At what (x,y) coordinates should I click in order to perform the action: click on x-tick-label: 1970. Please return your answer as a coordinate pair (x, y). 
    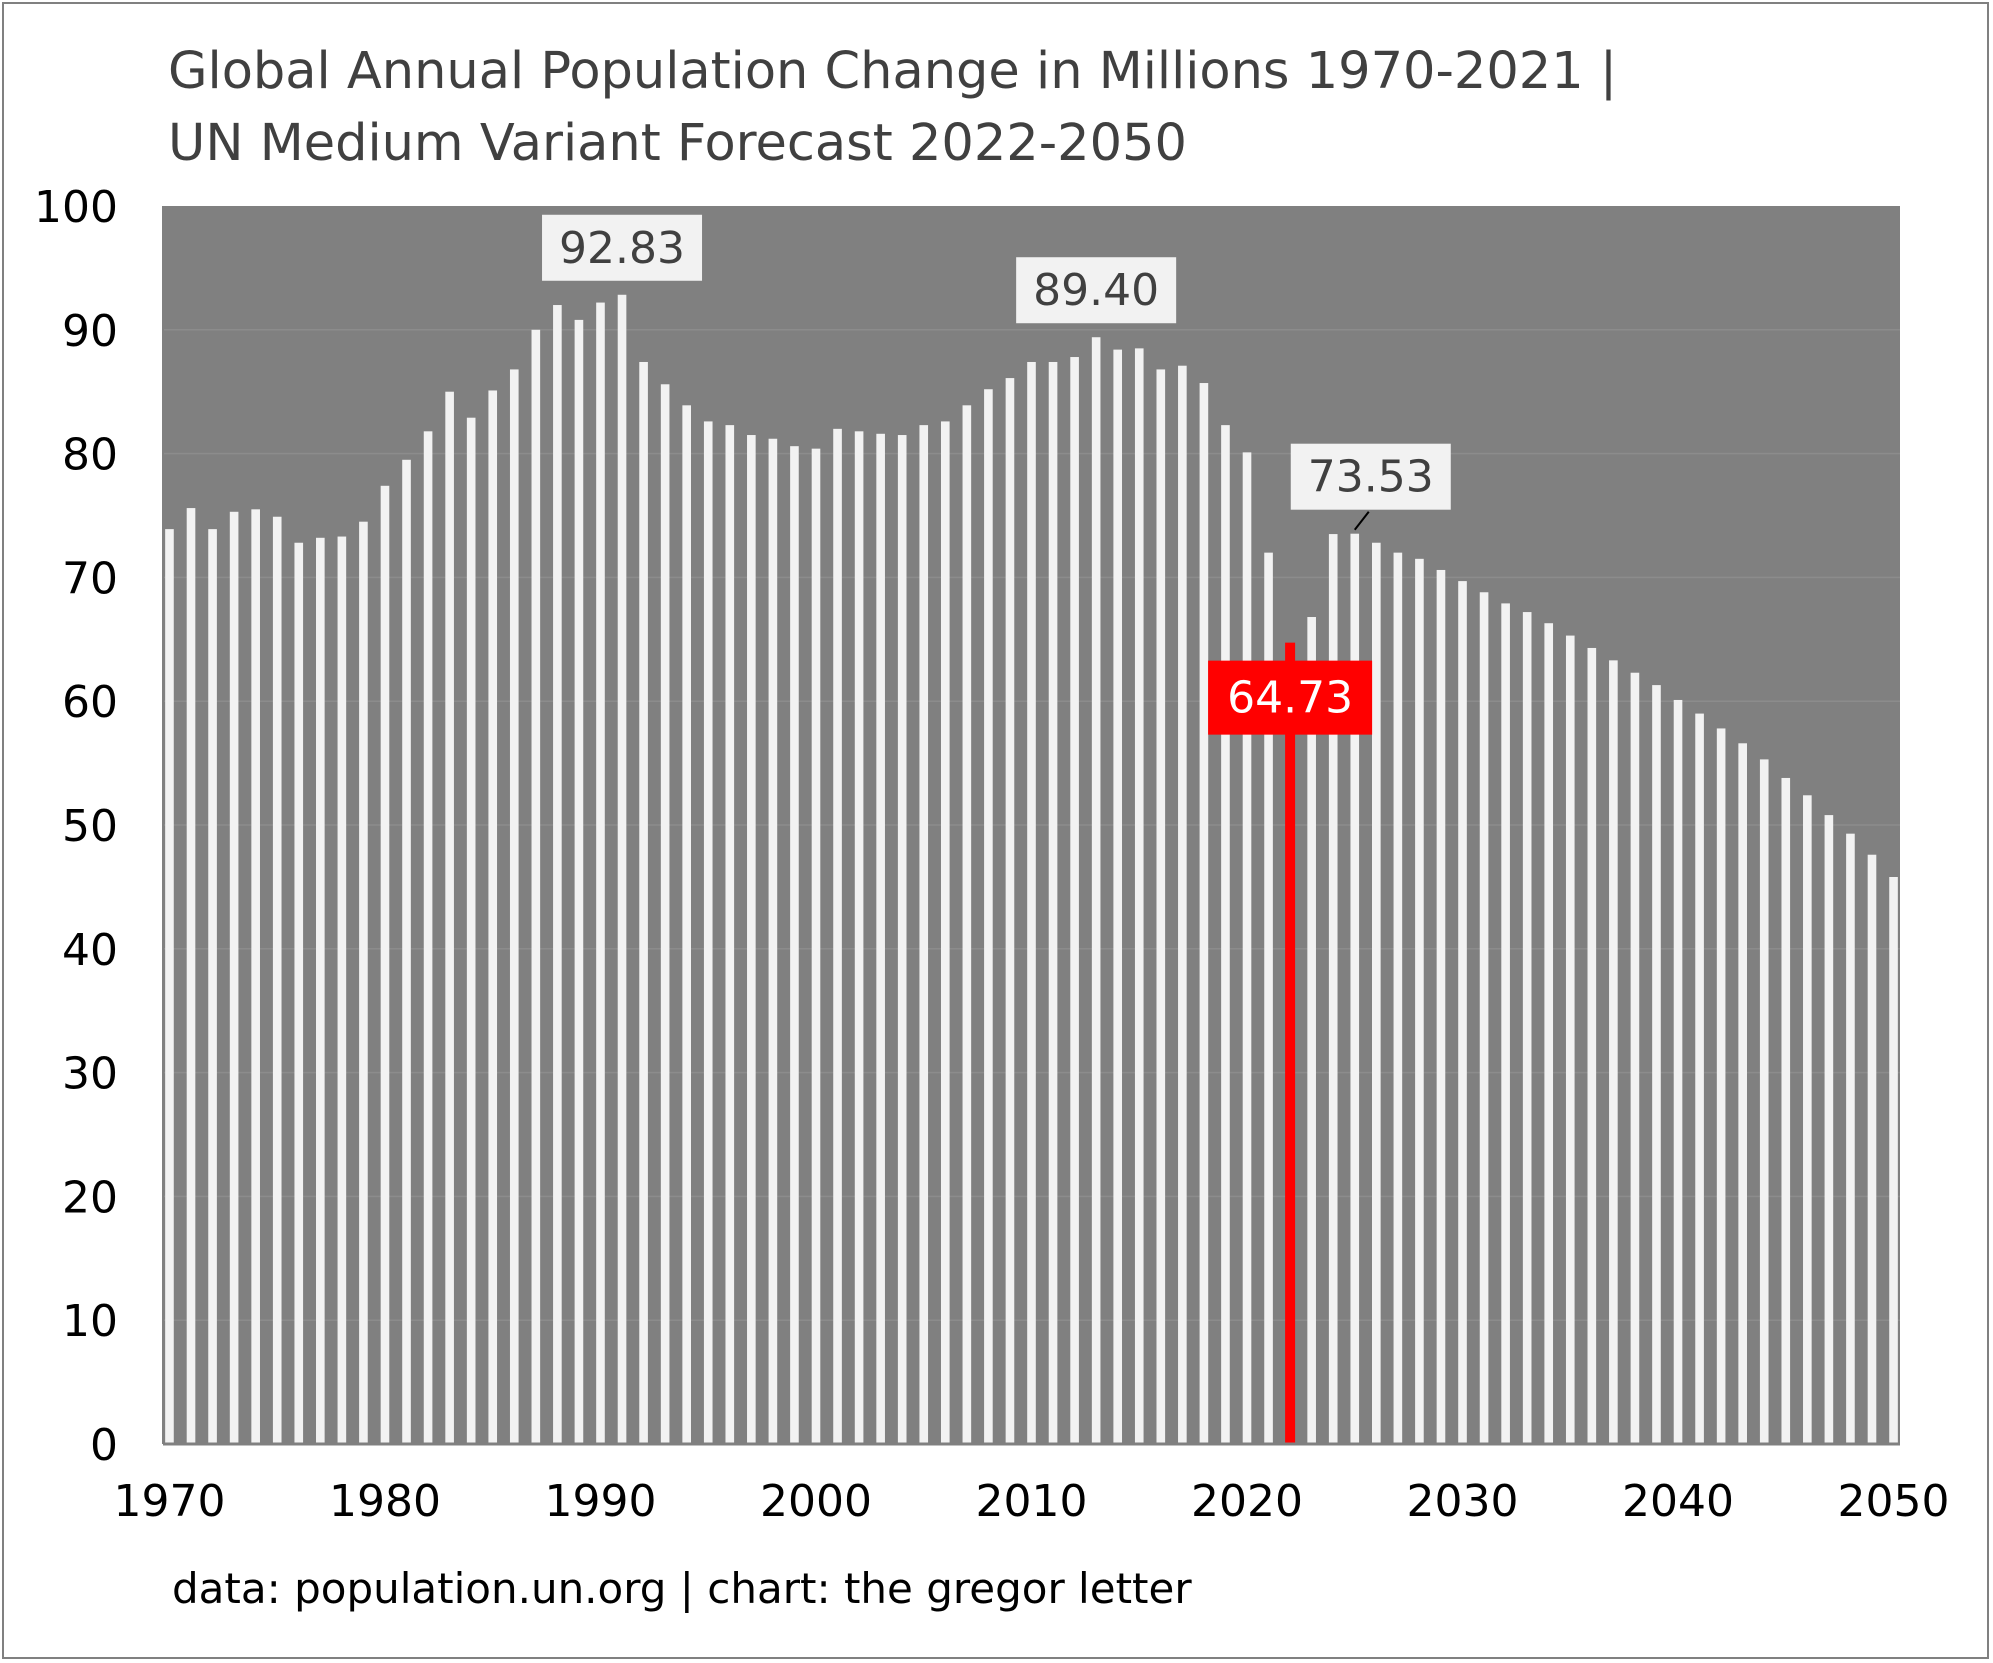
    Looking at the image, I should click on (169, 1501).